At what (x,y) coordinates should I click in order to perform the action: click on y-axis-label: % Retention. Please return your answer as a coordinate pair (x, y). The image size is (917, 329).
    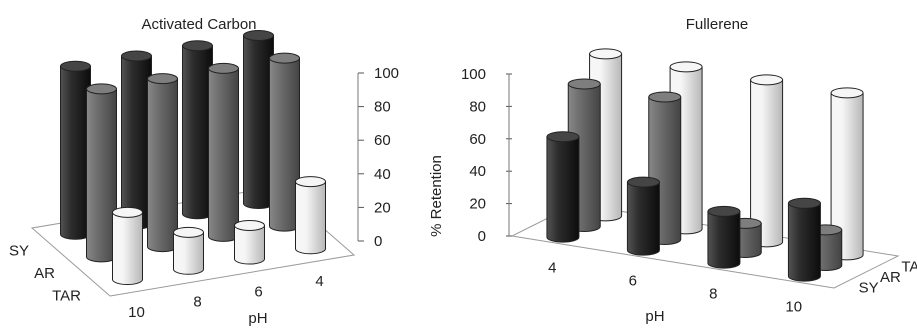
    Looking at the image, I should click on (436, 196).